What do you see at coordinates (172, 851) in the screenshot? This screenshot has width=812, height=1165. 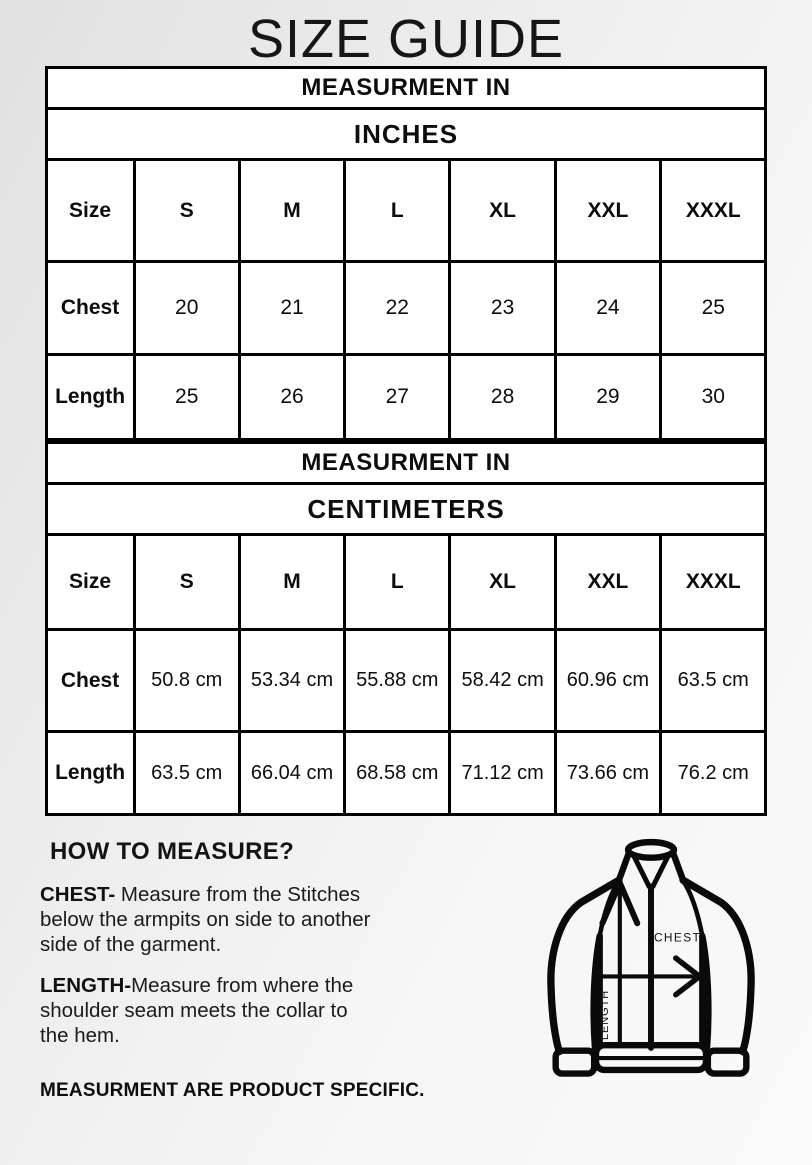 I see `how-to-measure-heading: HOW TO MEASURE?` at bounding box center [172, 851].